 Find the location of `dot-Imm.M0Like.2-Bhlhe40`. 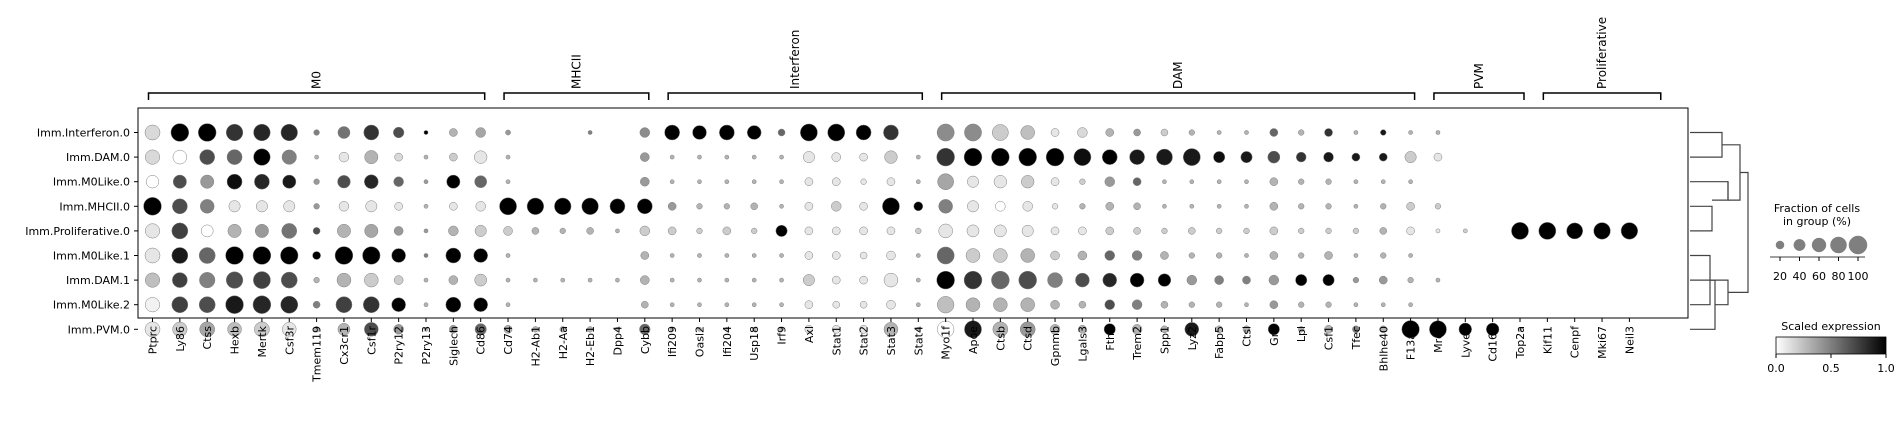

dot-Imm.M0Like.2-Bhlhe40 is located at coordinates (1383, 304).